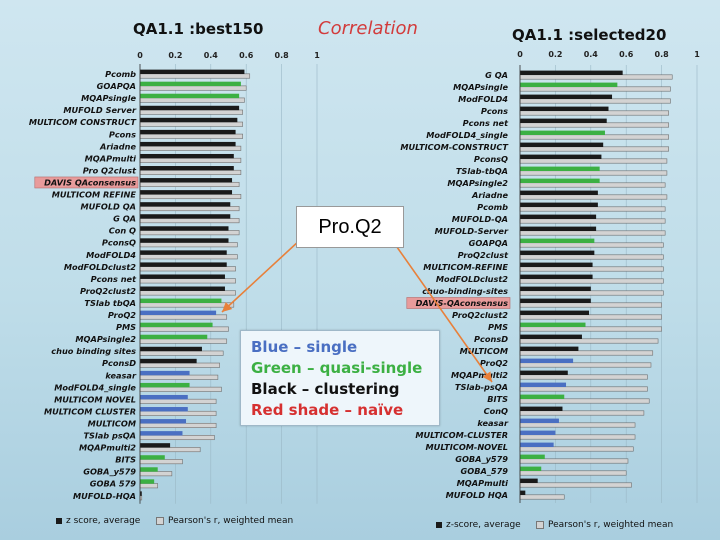  What do you see at coordinates (494, 363) in the screenshot?
I see `category-label: ProQ2` at bounding box center [494, 363].